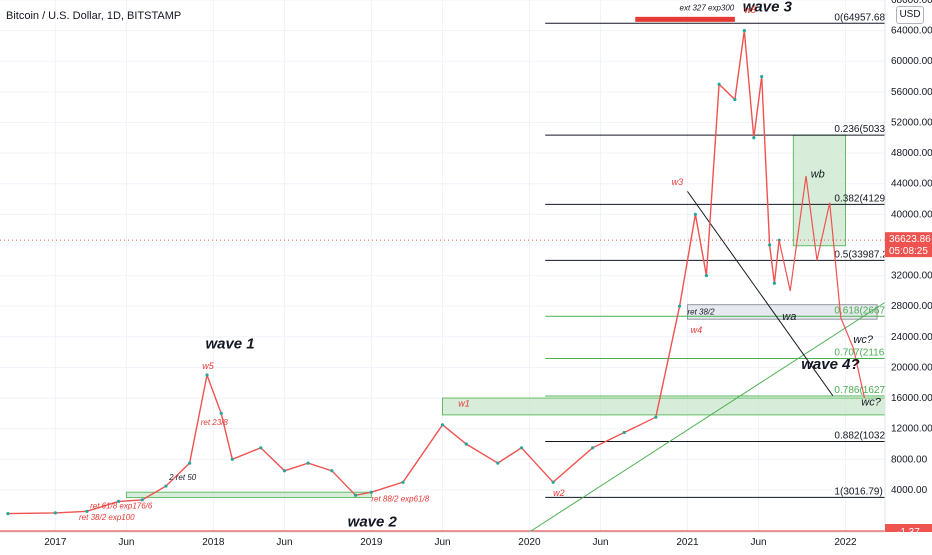 The width and height of the screenshot is (932, 555). I want to click on fib-level-label: 0.236(50339.63), so click(870, 129).